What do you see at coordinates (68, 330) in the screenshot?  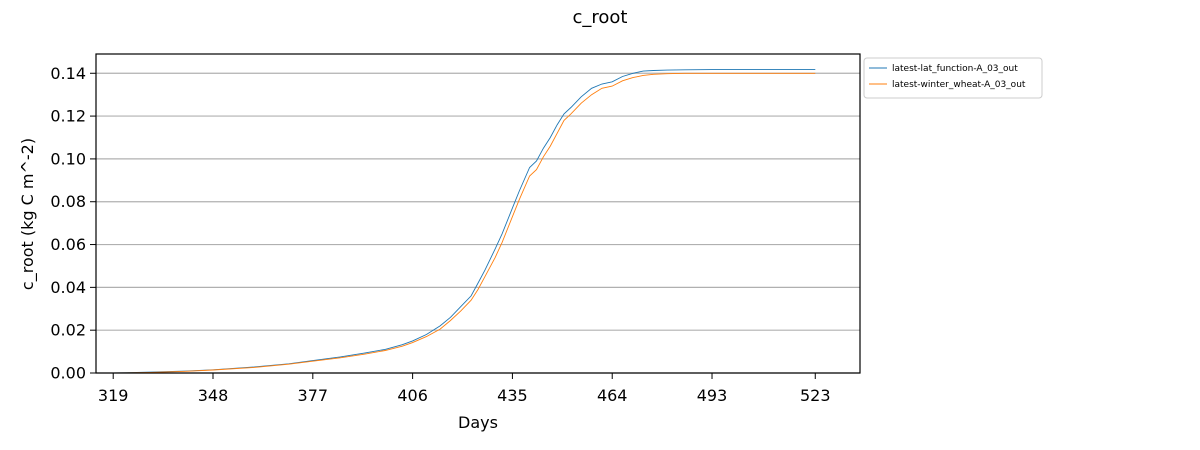 I see `y-tick-label: 0.02` at bounding box center [68, 330].